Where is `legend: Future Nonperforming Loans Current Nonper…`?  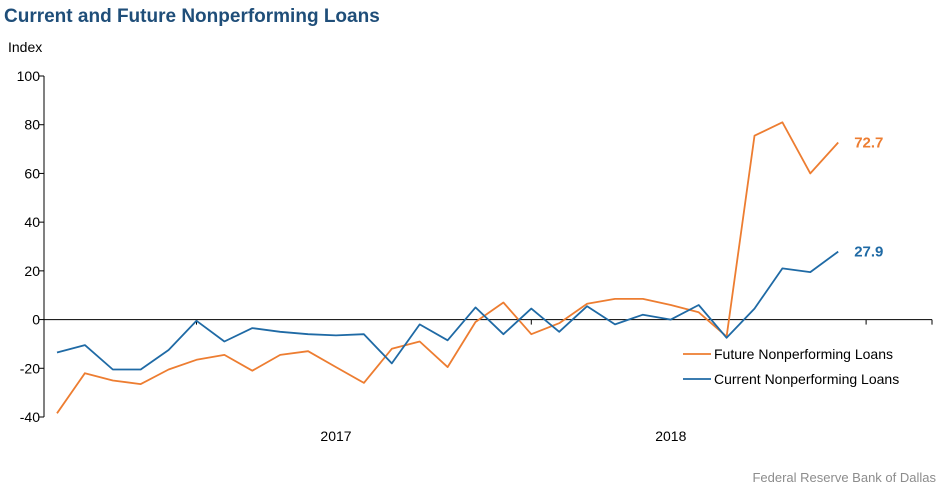
legend: Future Nonperforming Loans Current Nonper… is located at coordinates (791, 366).